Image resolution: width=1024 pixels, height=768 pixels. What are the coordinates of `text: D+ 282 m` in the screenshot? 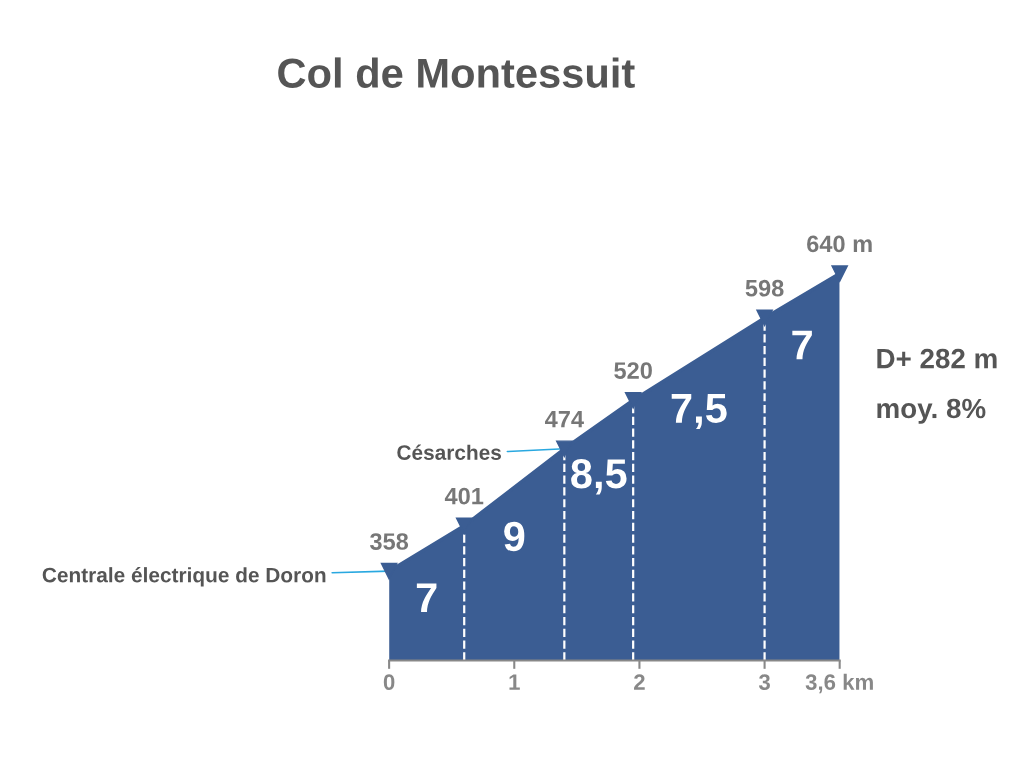 It's located at (937, 358).